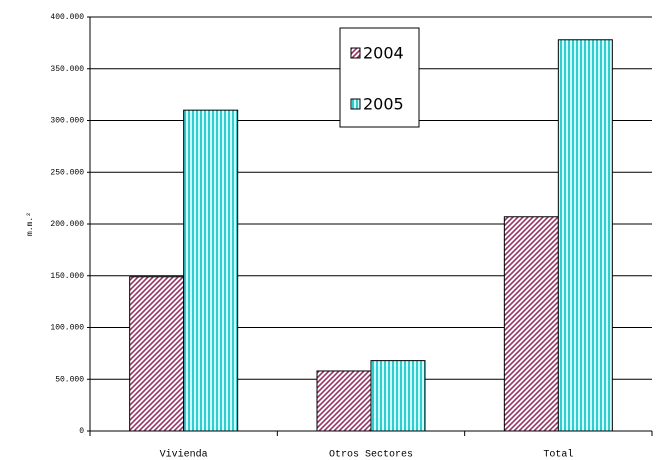 Image resolution: width=658 pixels, height=460 pixels. What do you see at coordinates (69, 379) in the screenshot?
I see `y-tick-label: 50.000` at bounding box center [69, 379].